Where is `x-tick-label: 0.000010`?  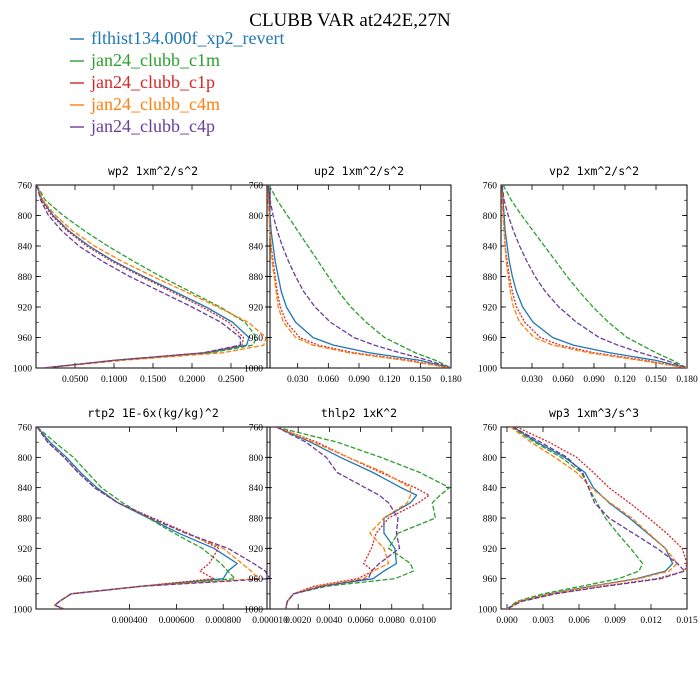
x-tick-label: 0.000010 is located at coordinates (270, 621).